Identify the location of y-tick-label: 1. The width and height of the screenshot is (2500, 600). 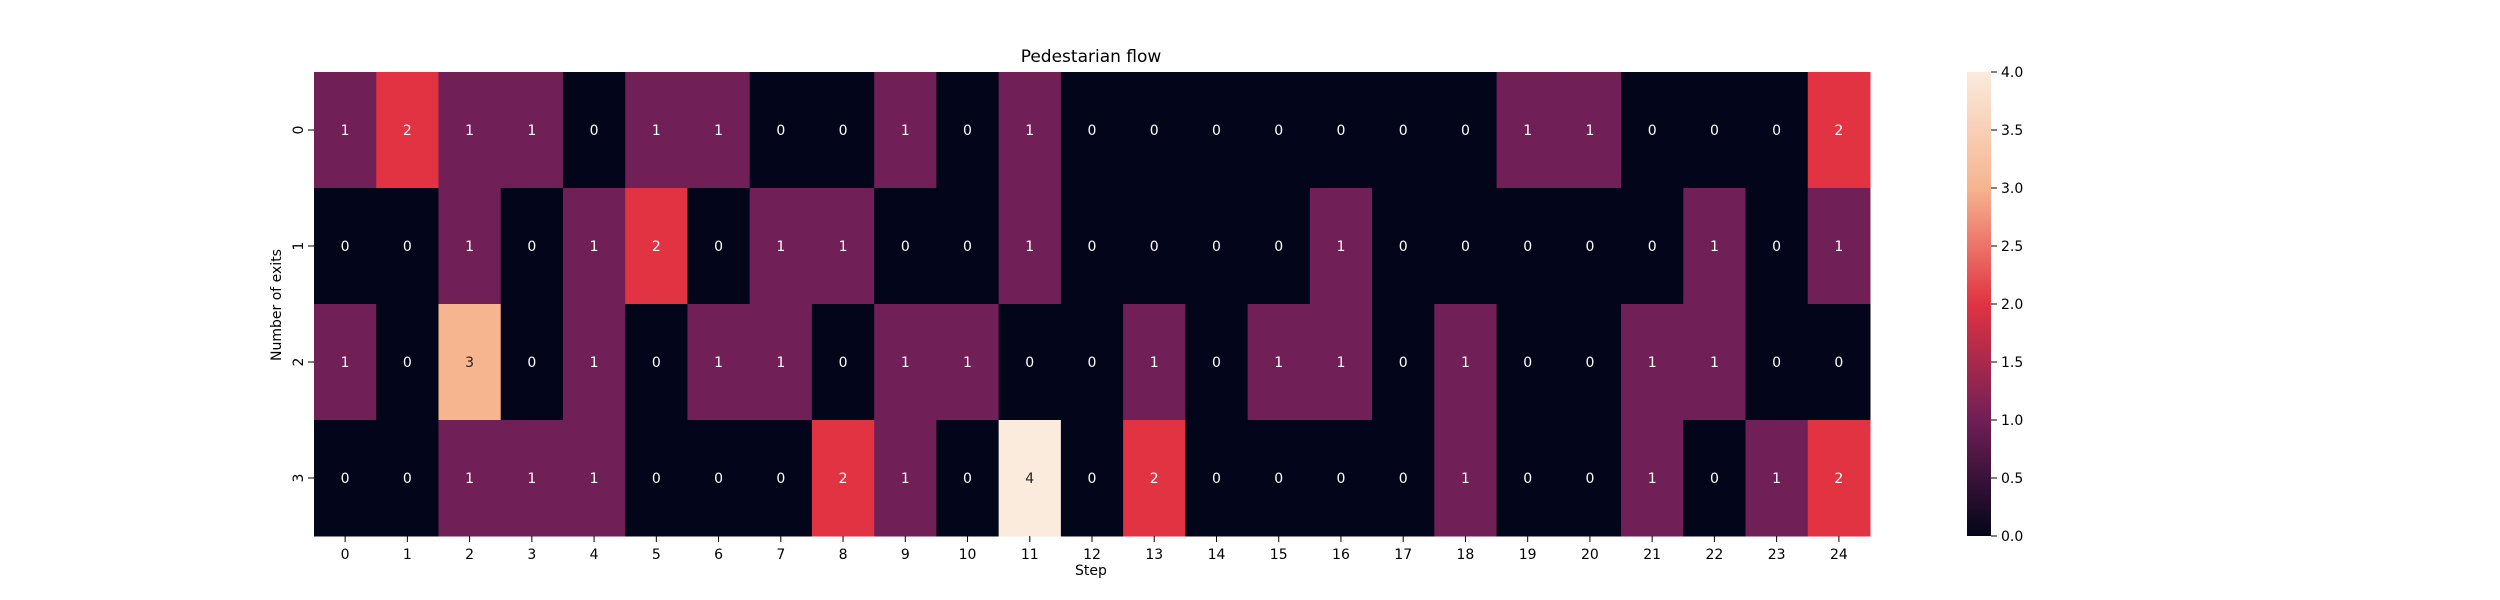
(299, 246).